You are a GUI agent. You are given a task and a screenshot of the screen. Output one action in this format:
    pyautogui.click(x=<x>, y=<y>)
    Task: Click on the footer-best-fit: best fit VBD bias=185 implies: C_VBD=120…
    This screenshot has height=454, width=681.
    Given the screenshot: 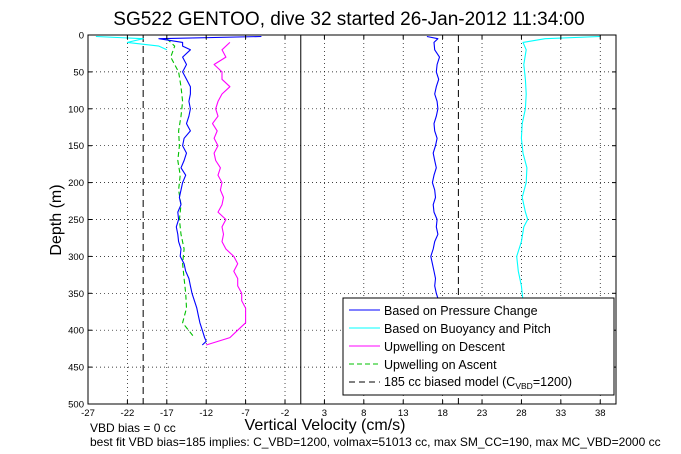 What is the action you would take?
    pyautogui.click(x=375, y=442)
    